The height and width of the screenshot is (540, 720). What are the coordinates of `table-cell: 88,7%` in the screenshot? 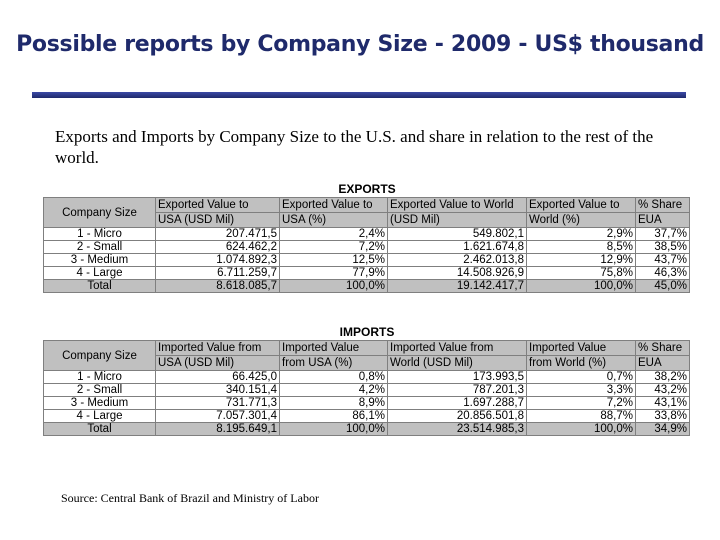 It's located at (581, 416).